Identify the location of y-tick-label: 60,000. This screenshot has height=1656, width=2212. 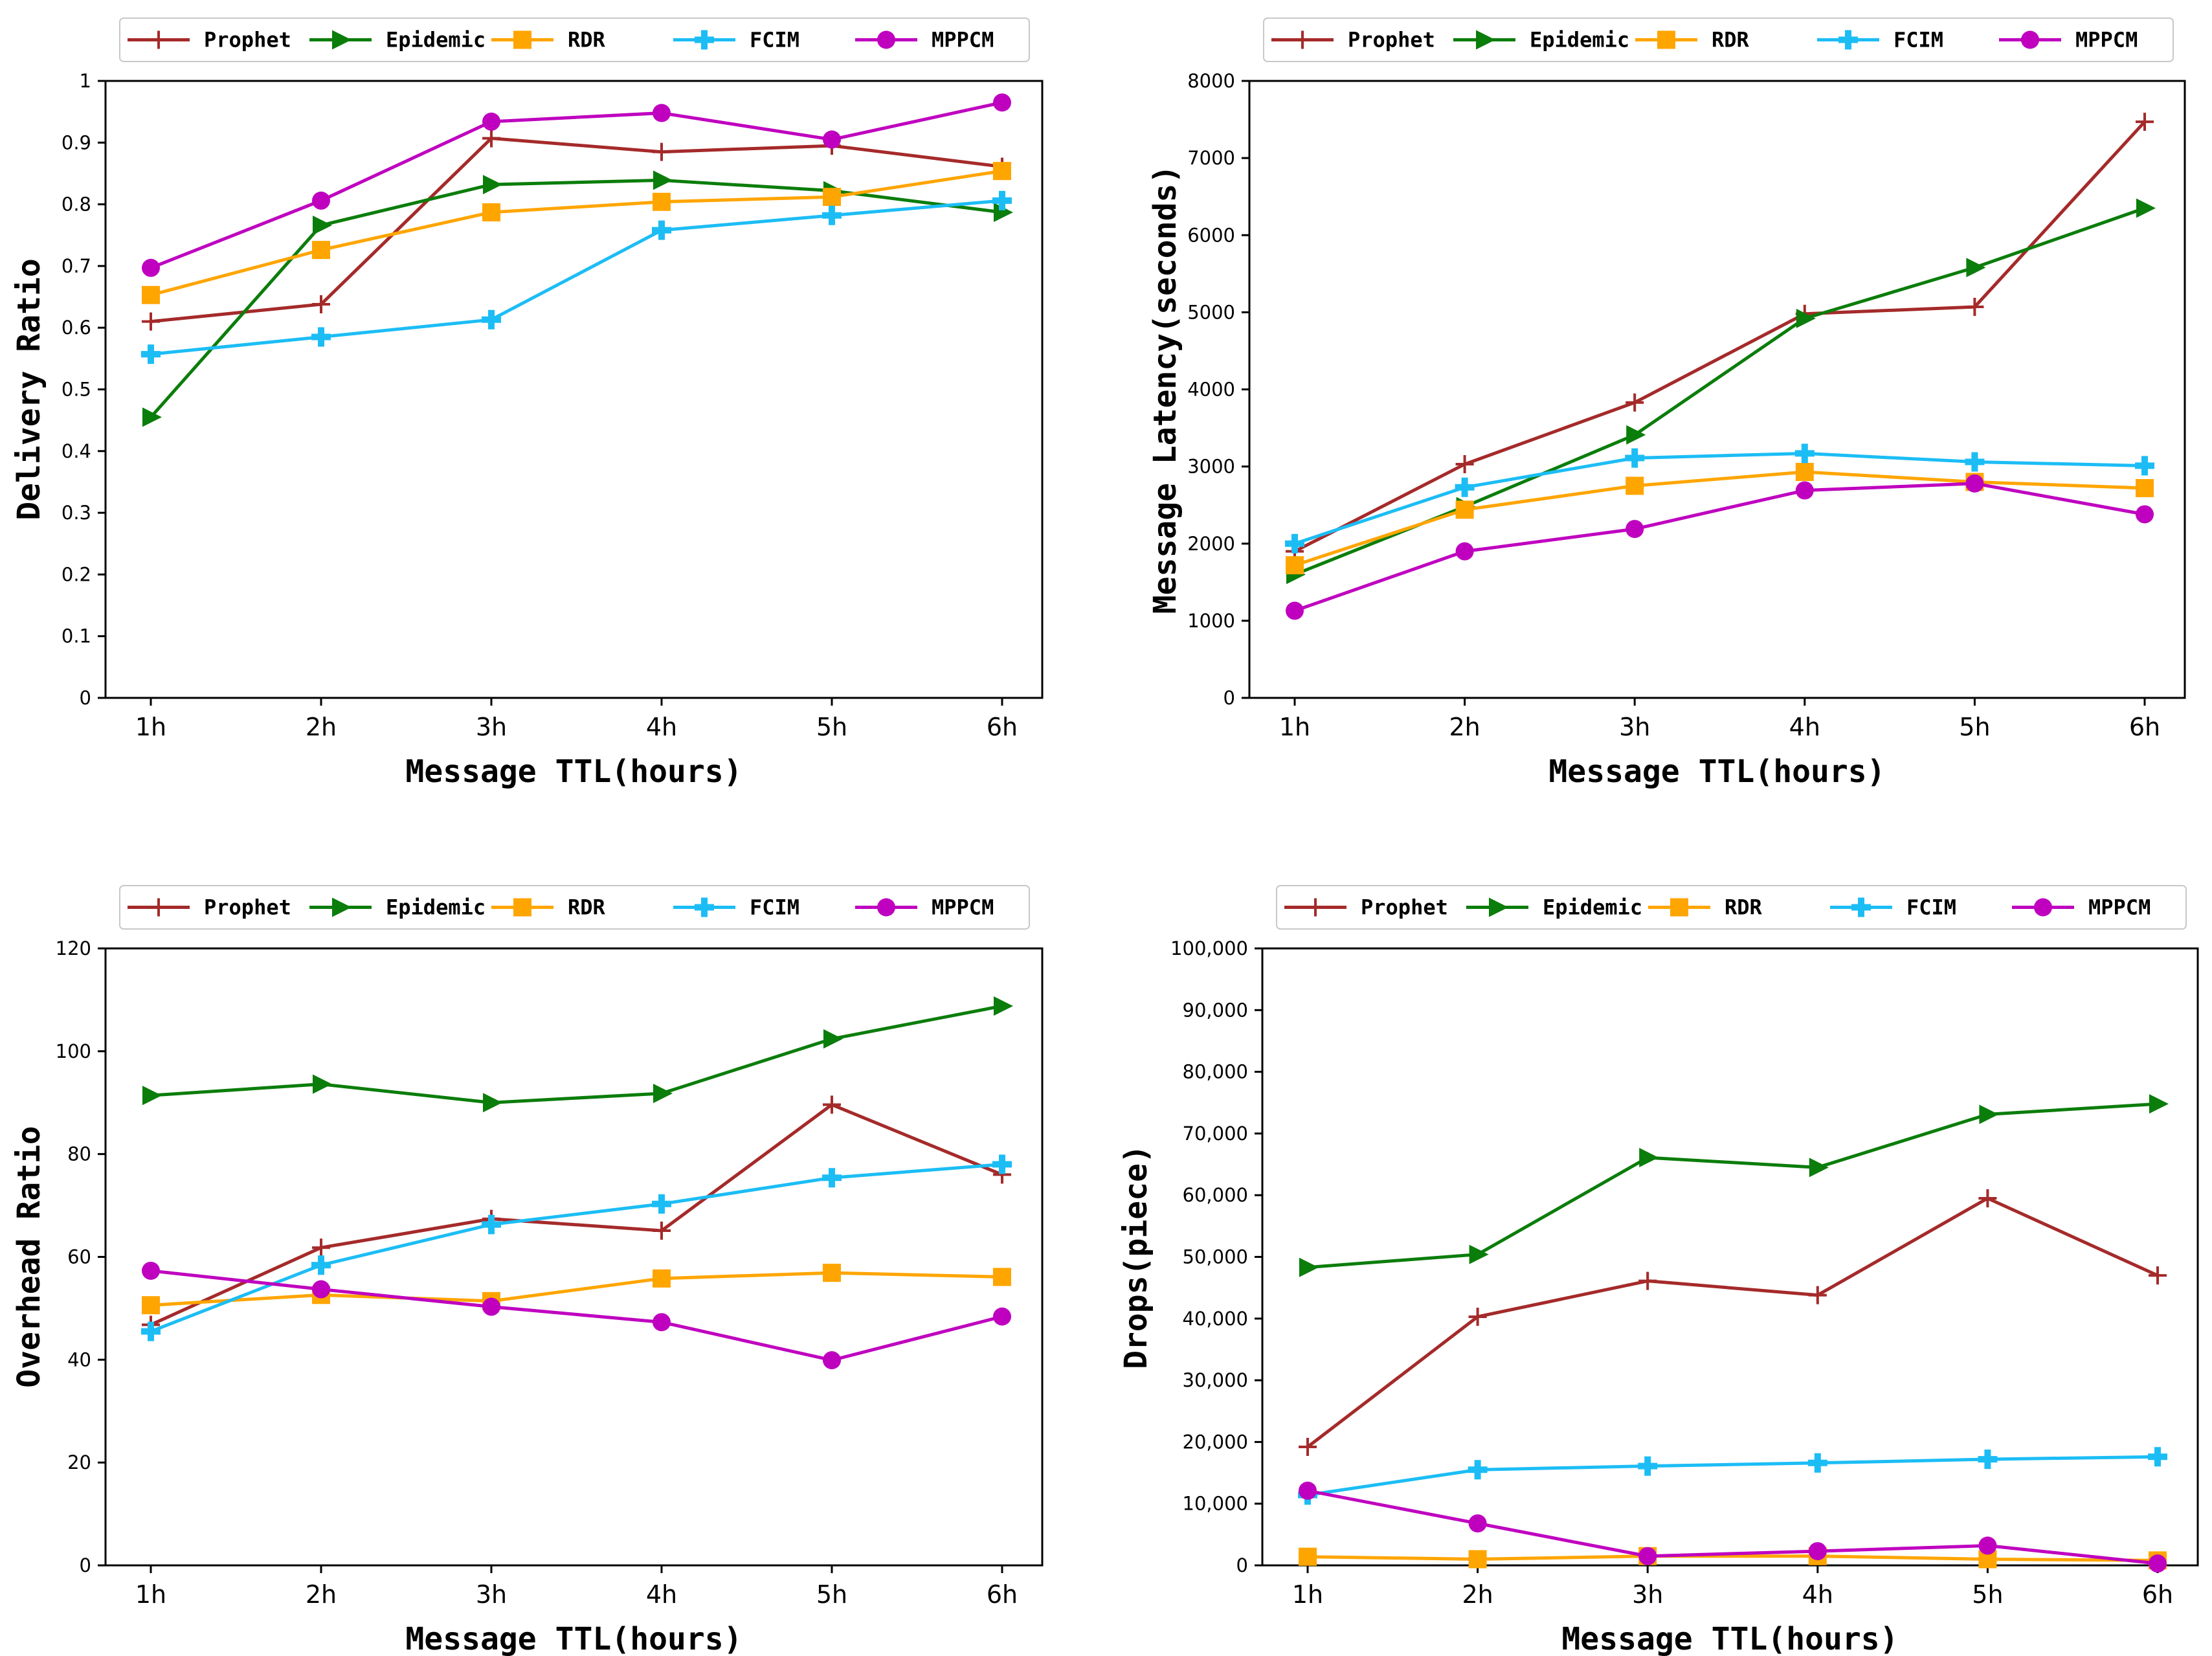
(1216, 1195).